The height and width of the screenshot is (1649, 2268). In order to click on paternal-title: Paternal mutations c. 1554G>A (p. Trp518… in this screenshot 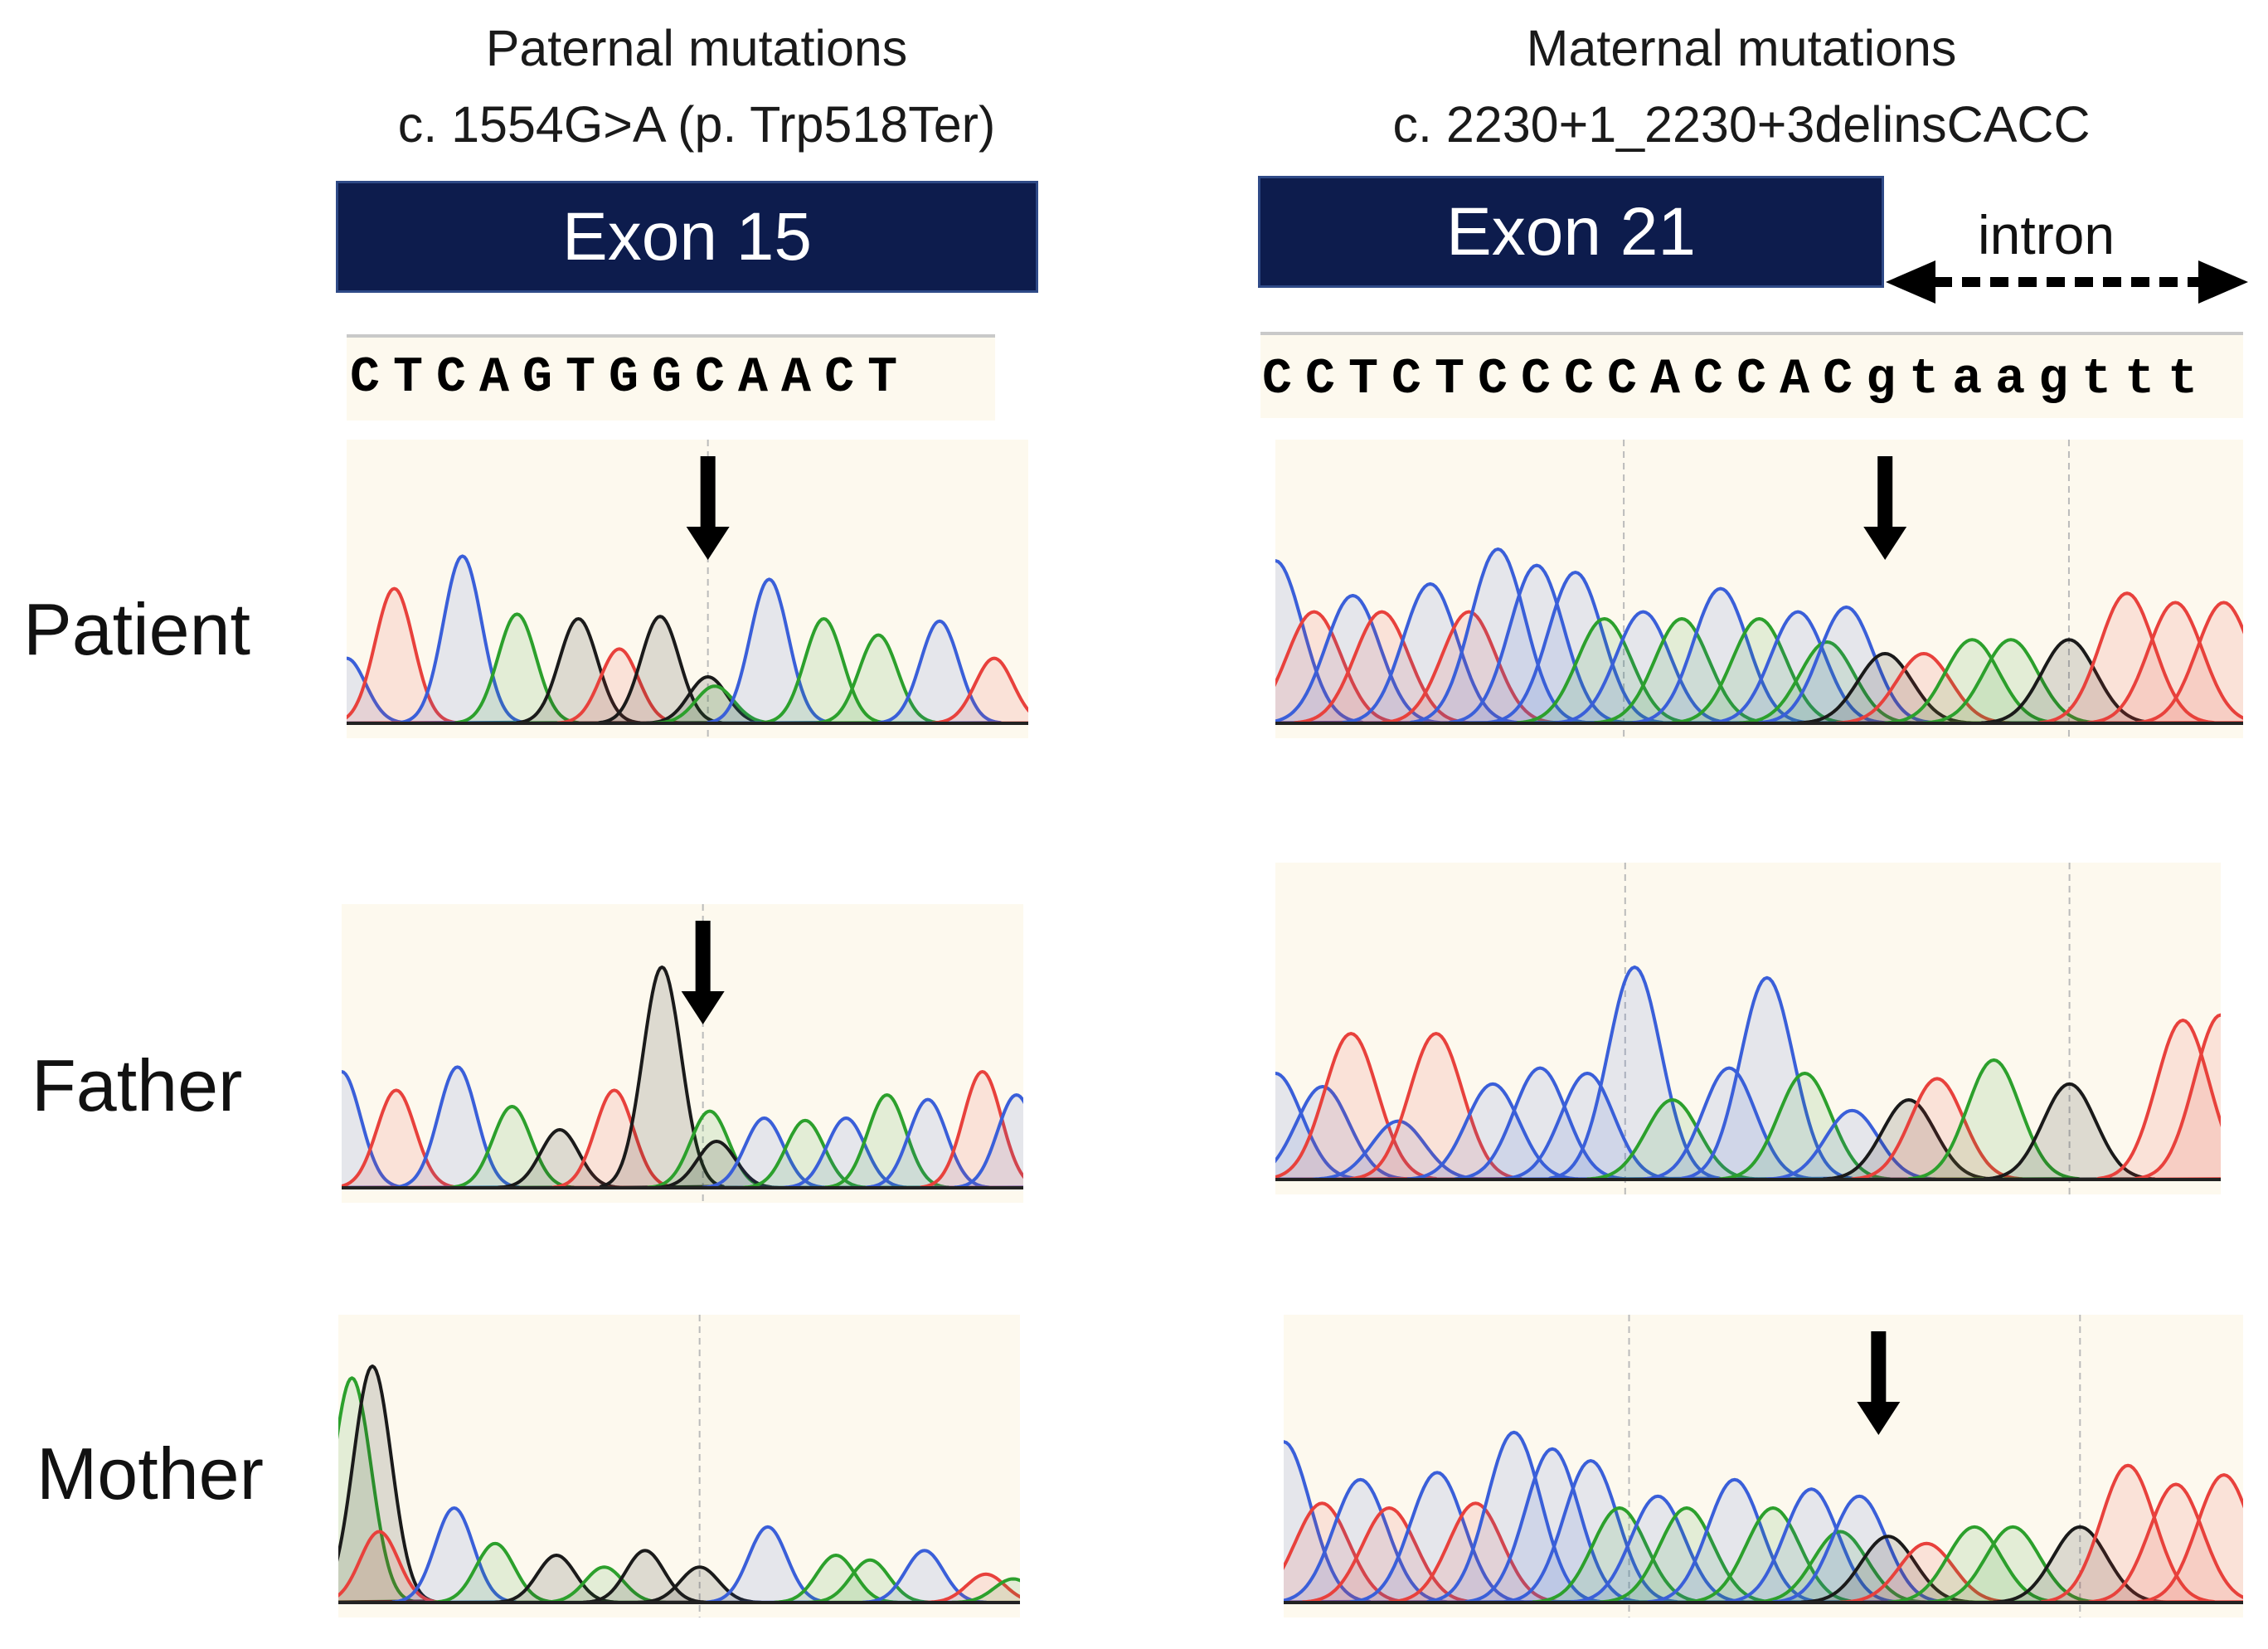, I will do `click(696, 86)`.